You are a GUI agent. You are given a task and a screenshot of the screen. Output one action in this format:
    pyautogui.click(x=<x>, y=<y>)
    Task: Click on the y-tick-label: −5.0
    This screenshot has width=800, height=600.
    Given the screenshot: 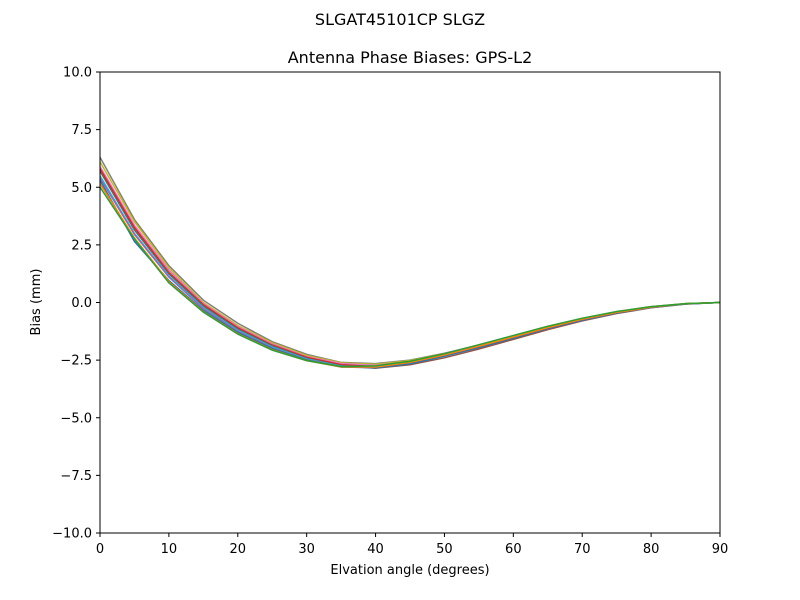 What is the action you would take?
    pyautogui.click(x=76, y=418)
    